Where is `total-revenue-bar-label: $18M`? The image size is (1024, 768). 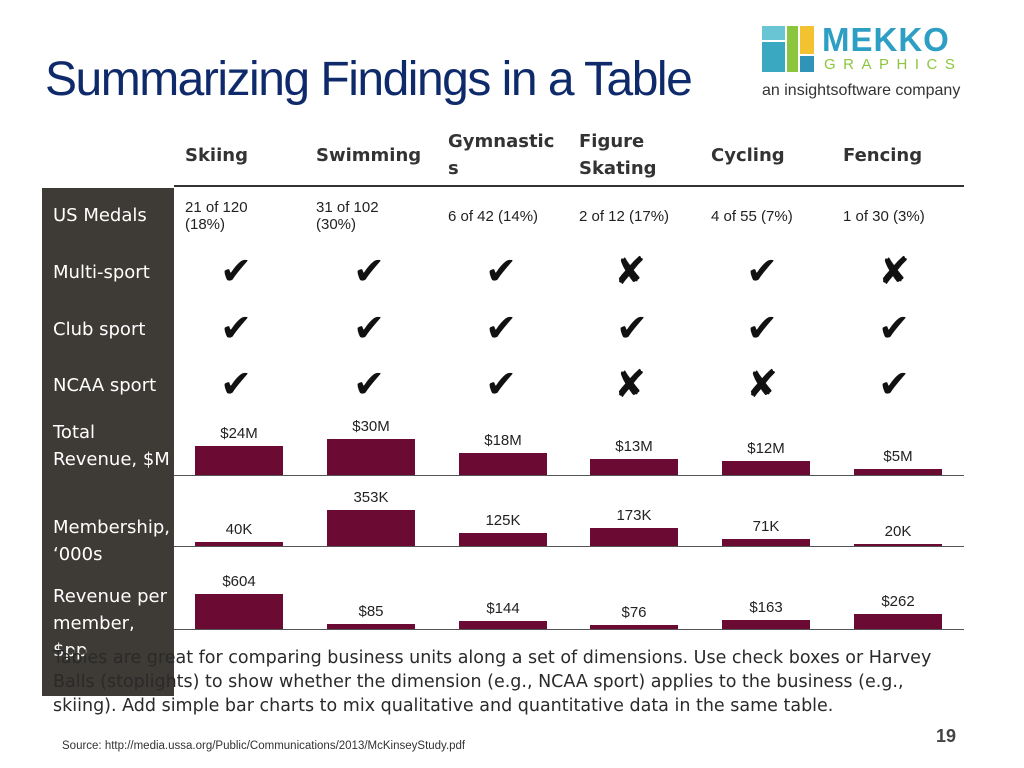 total-revenue-bar-label: $18M is located at coordinates (503, 440).